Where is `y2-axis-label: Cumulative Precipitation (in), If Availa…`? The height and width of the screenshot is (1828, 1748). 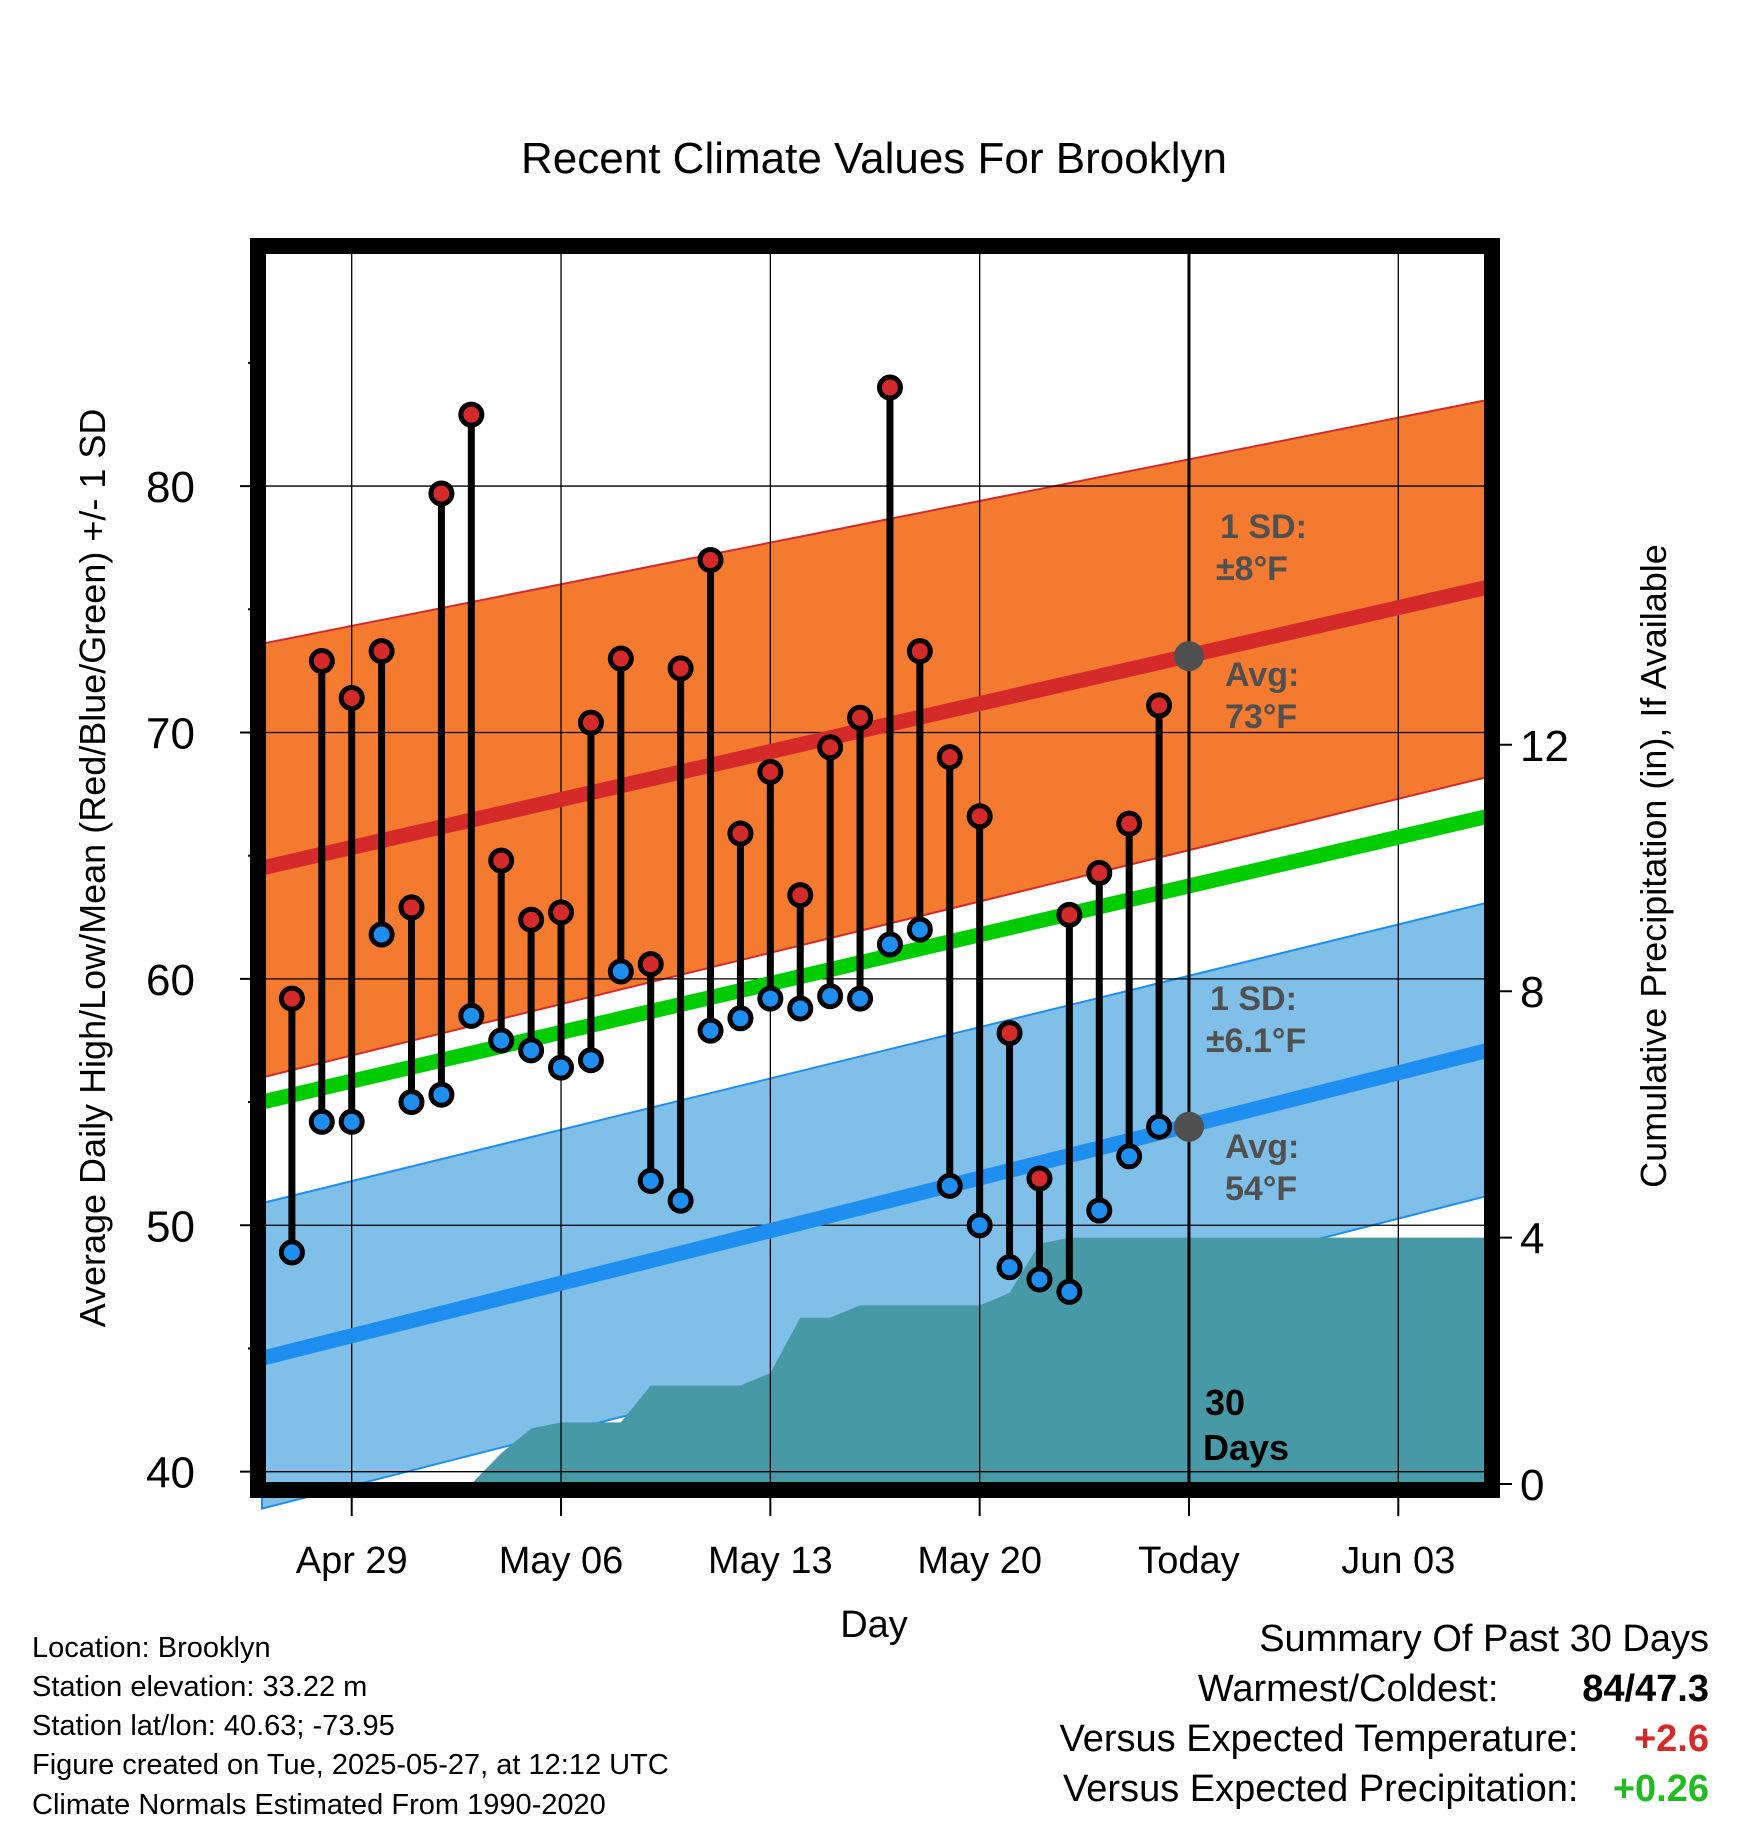 y2-axis-label: Cumulative Precipitation (in), If Availa… is located at coordinates (1653, 866).